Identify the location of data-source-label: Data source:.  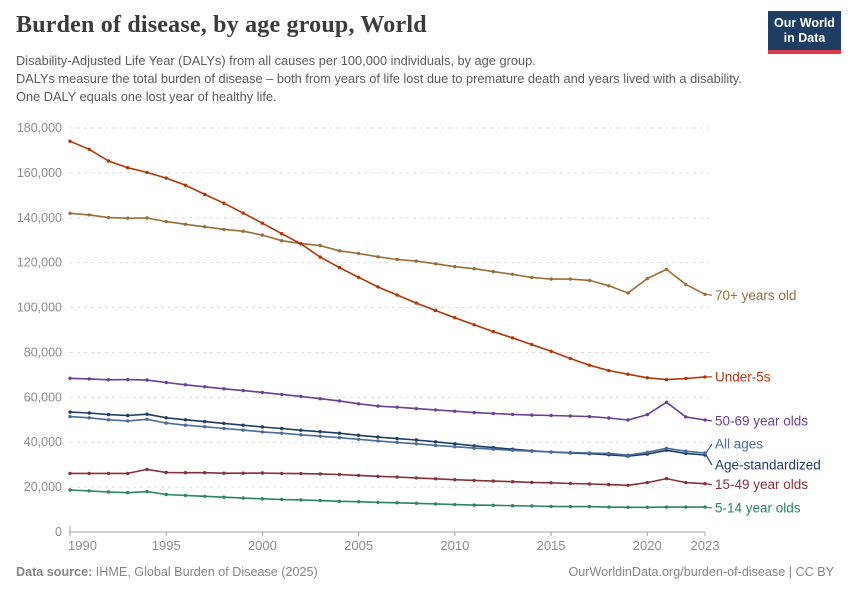
(54, 572).